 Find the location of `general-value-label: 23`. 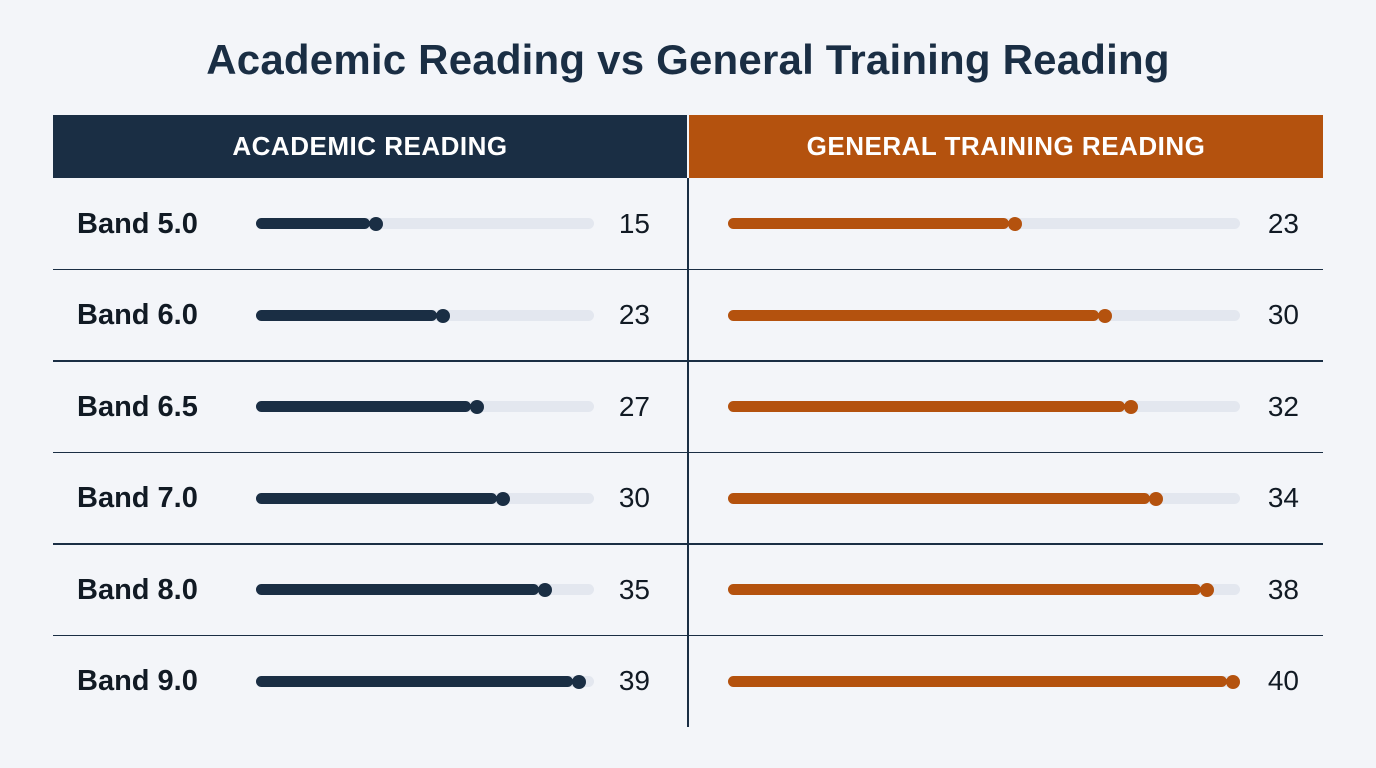

general-value-label: 23 is located at coordinates (1283, 223).